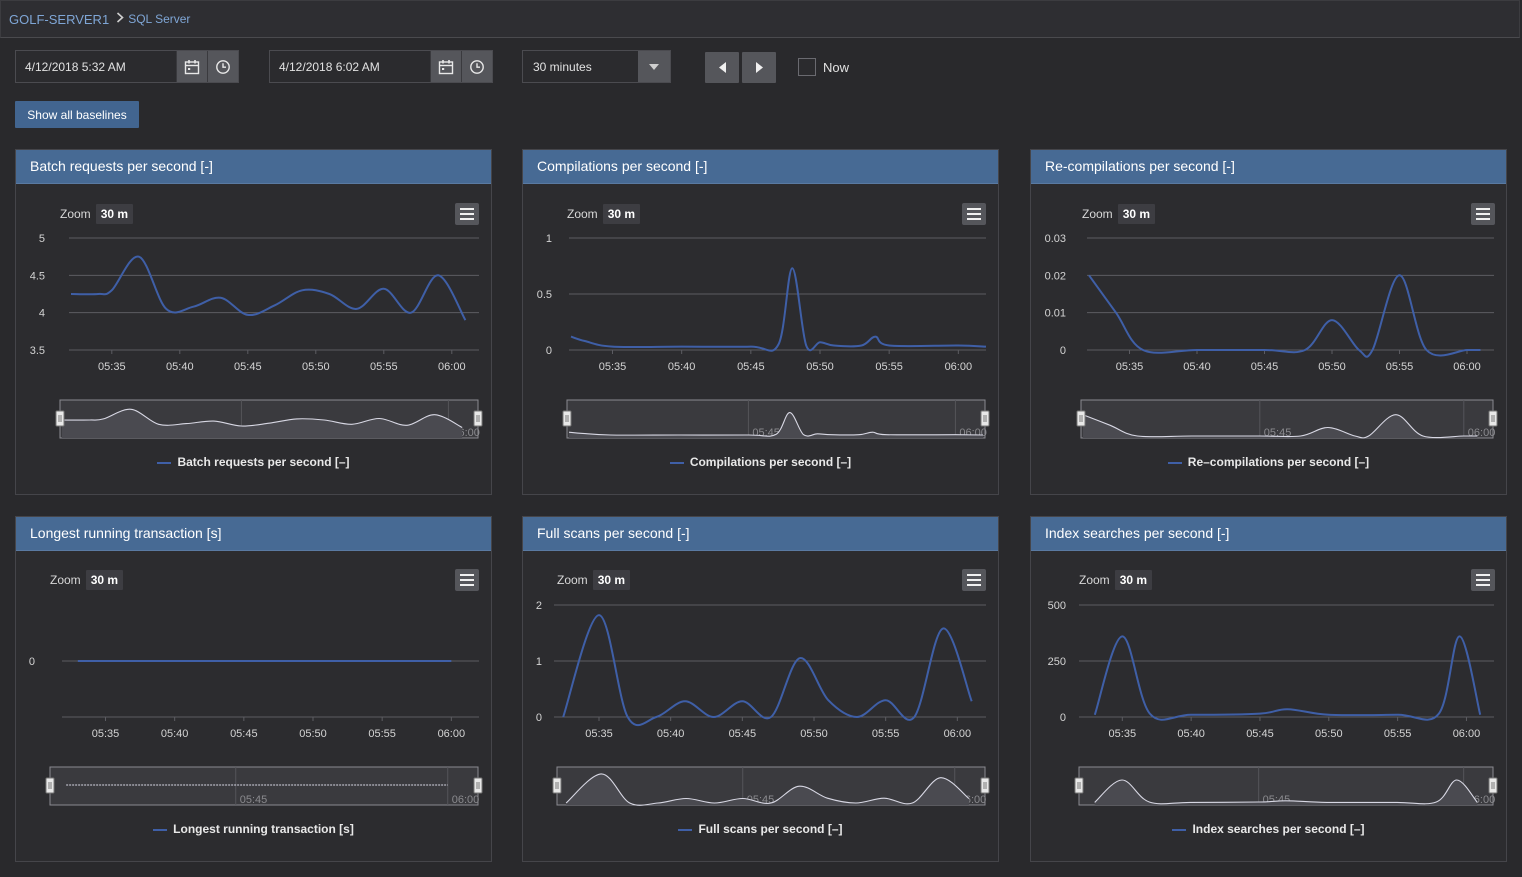 The height and width of the screenshot is (877, 1522). What do you see at coordinates (254, 800) in the screenshot?
I see `navigator-tick-label: 05:45` at bounding box center [254, 800].